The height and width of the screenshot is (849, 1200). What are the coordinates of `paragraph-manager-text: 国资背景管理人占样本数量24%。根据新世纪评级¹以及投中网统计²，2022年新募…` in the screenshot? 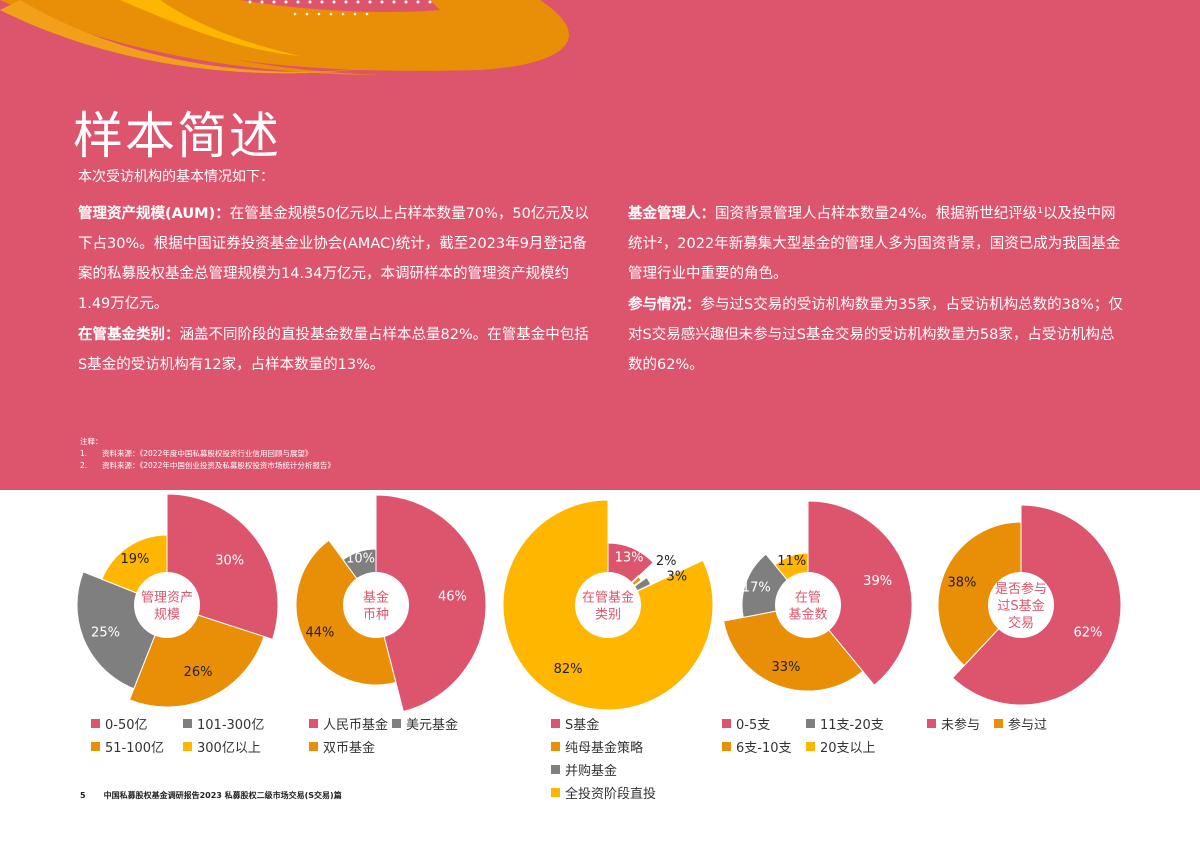 It's located at (874, 244).